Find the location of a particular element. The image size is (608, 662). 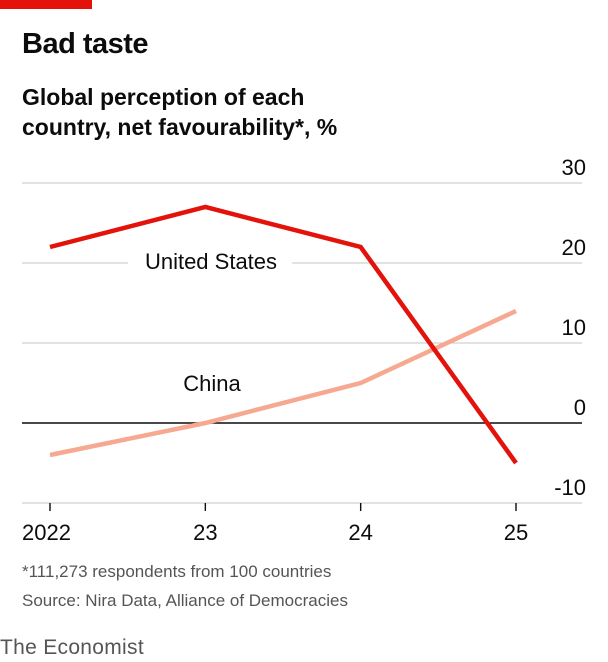

x-tick-label: 23 is located at coordinates (205, 532).